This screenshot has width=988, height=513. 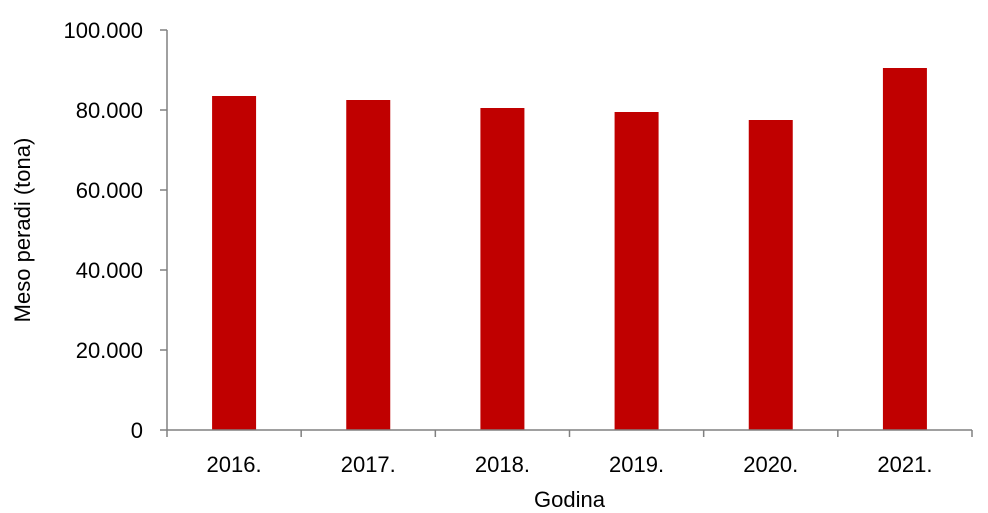 I want to click on x-tick-label: 2018., so click(x=502, y=464).